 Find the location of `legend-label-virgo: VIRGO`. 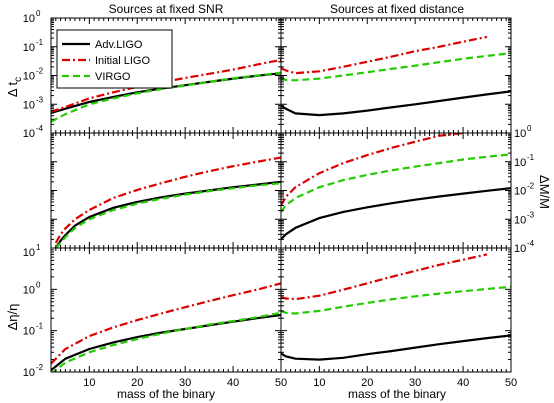

legend-label-virgo: VIRGO is located at coordinates (113, 77).